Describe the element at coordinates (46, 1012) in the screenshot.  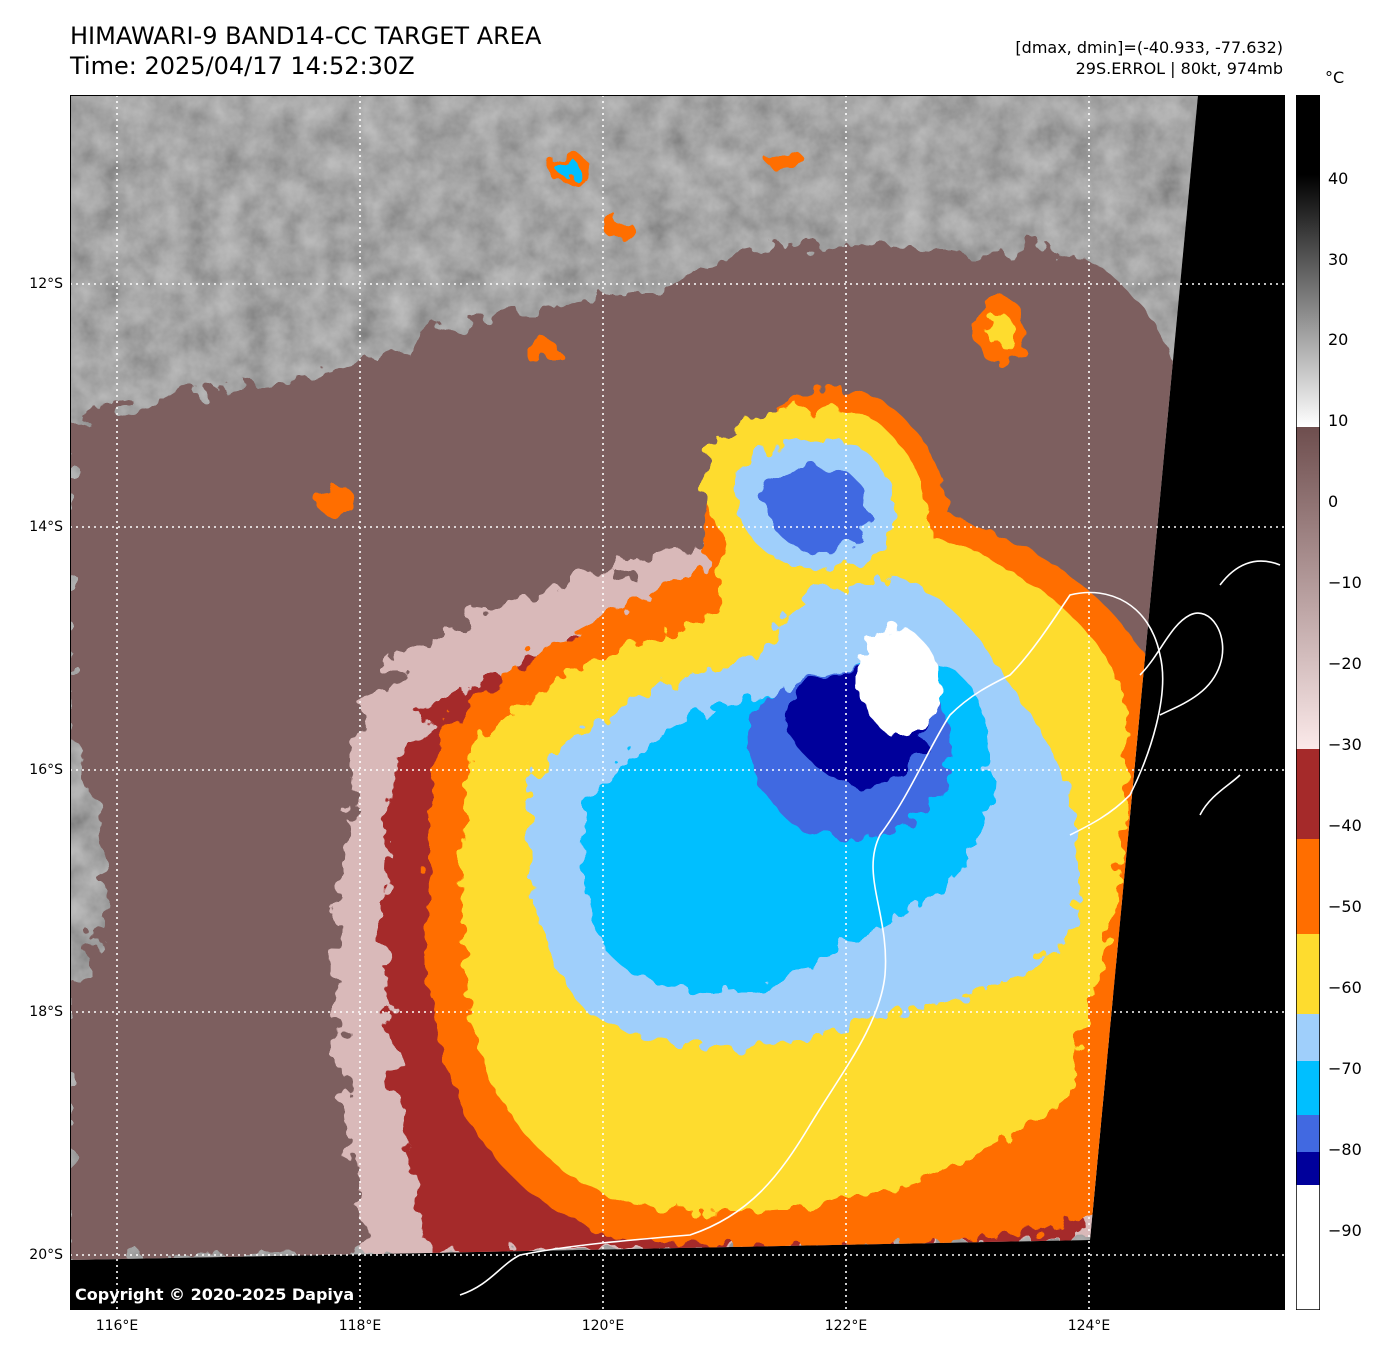
I see `lat-label-18s: 18°S` at that location.